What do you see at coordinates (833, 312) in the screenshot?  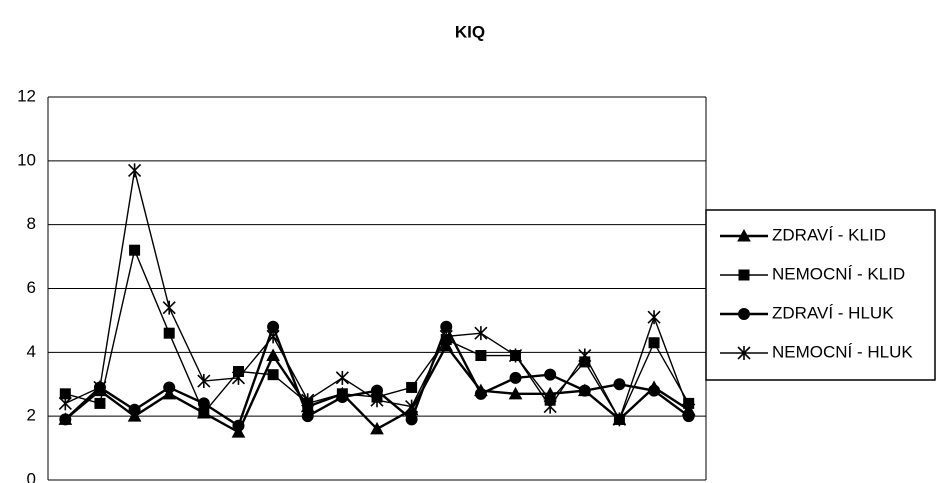 I see `legend-label: ZDRAVÍ - HLUK` at bounding box center [833, 312].